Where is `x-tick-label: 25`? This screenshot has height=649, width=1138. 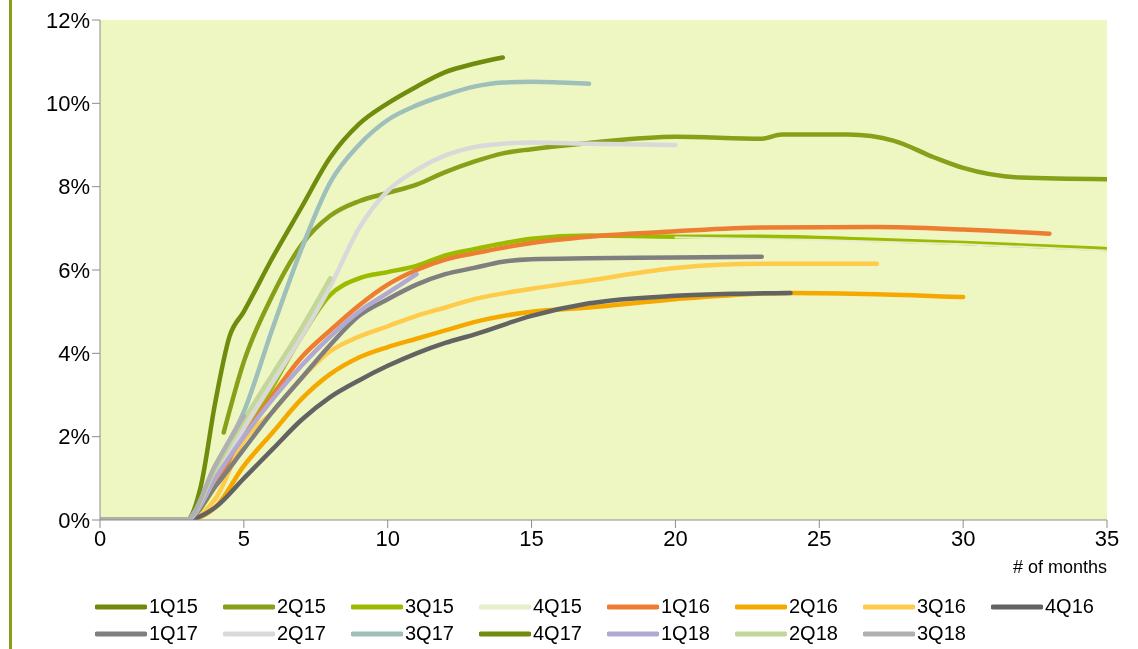 x-tick-label: 25 is located at coordinates (819, 538).